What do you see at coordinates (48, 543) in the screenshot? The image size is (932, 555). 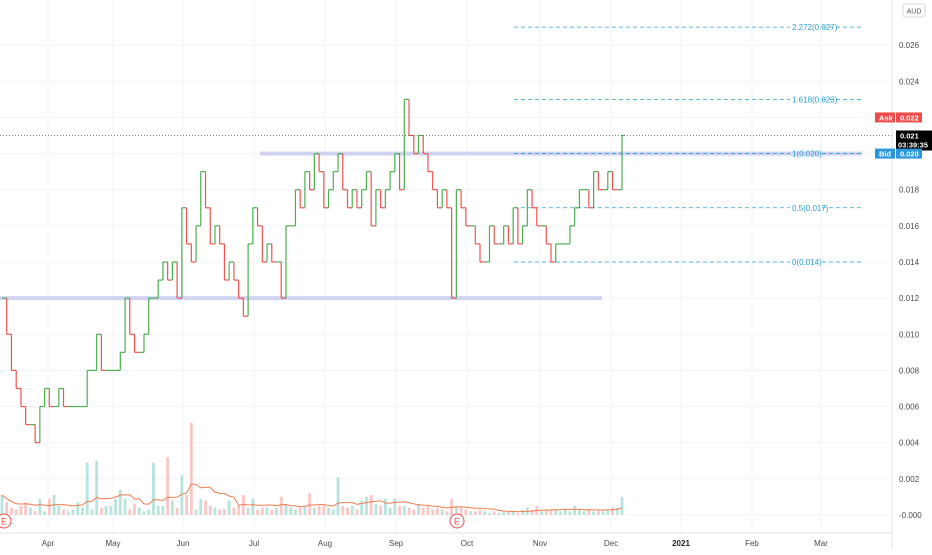 I see `time-axis-label: Apr` at bounding box center [48, 543].